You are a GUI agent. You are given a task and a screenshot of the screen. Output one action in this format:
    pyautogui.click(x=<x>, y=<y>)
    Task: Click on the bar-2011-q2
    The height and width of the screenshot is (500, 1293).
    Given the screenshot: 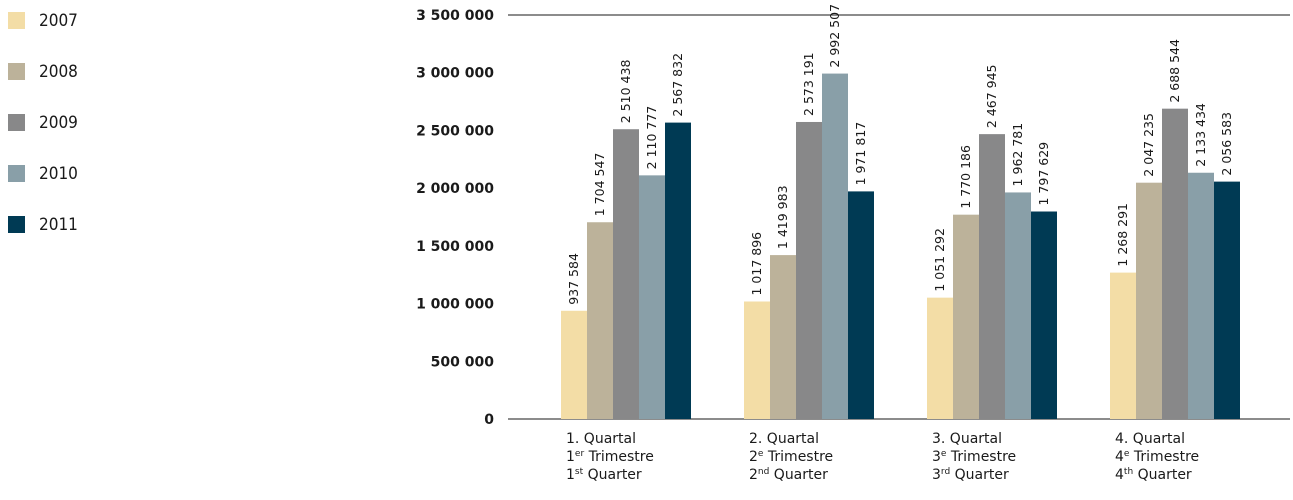 What is the action you would take?
    pyautogui.click(x=861, y=305)
    